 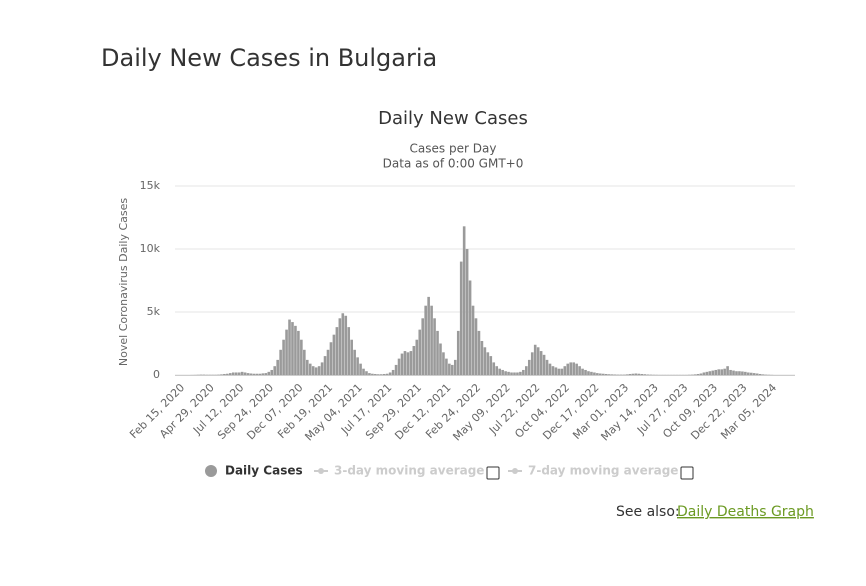 What do you see at coordinates (321, 471) in the screenshot?
I see `legend-marker` at bounding box center [321, 471].